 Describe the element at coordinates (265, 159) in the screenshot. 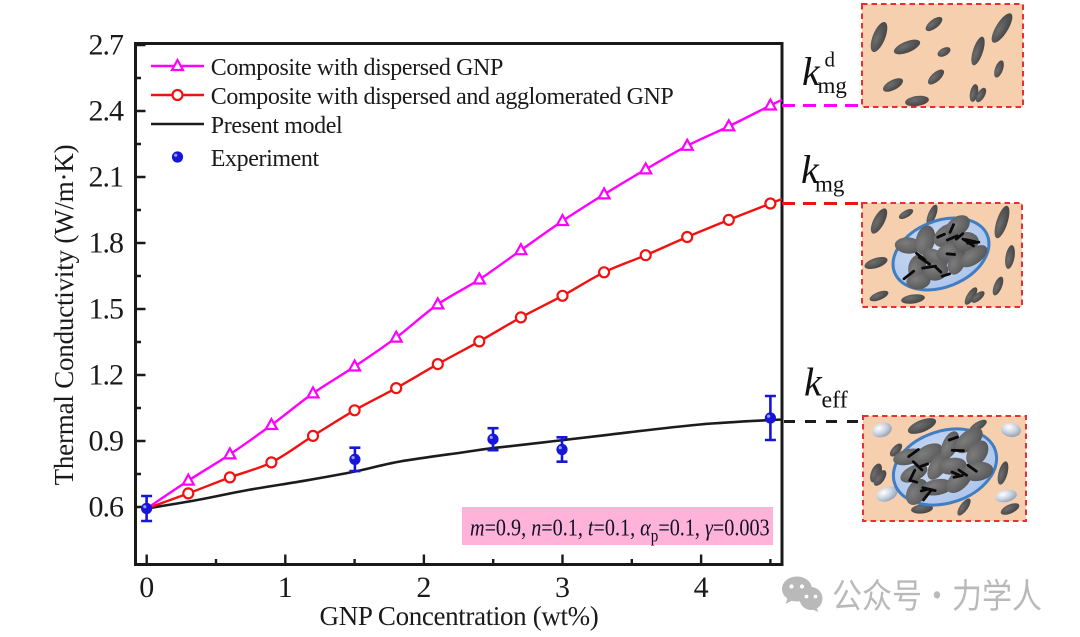

I see `svg-text: Experiment` at that location.